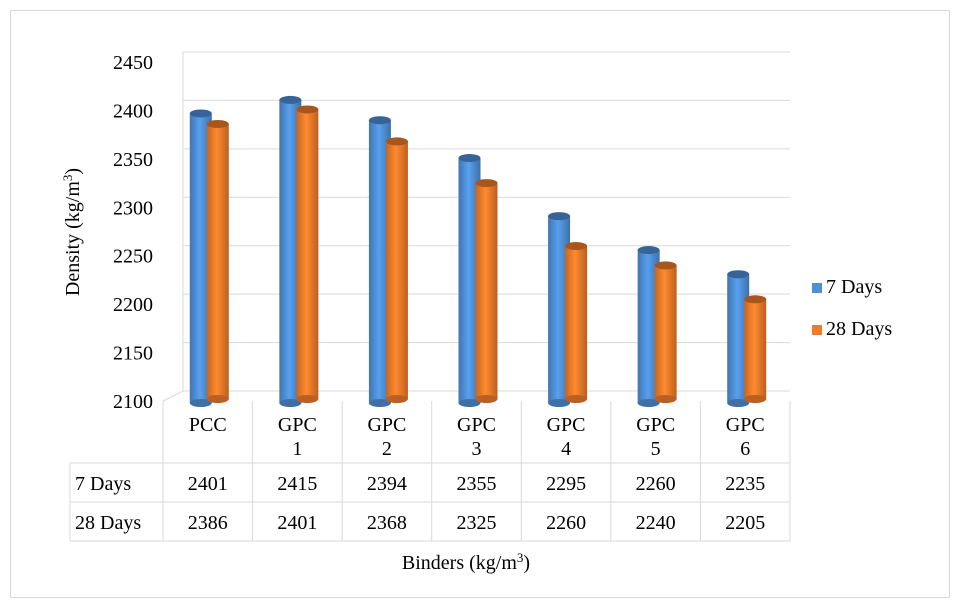  What do you see at coordinates (72, 232) in the screenshot?
I see `y-axis-label: Density (kg/m3)` at bounding box center [72, 232].